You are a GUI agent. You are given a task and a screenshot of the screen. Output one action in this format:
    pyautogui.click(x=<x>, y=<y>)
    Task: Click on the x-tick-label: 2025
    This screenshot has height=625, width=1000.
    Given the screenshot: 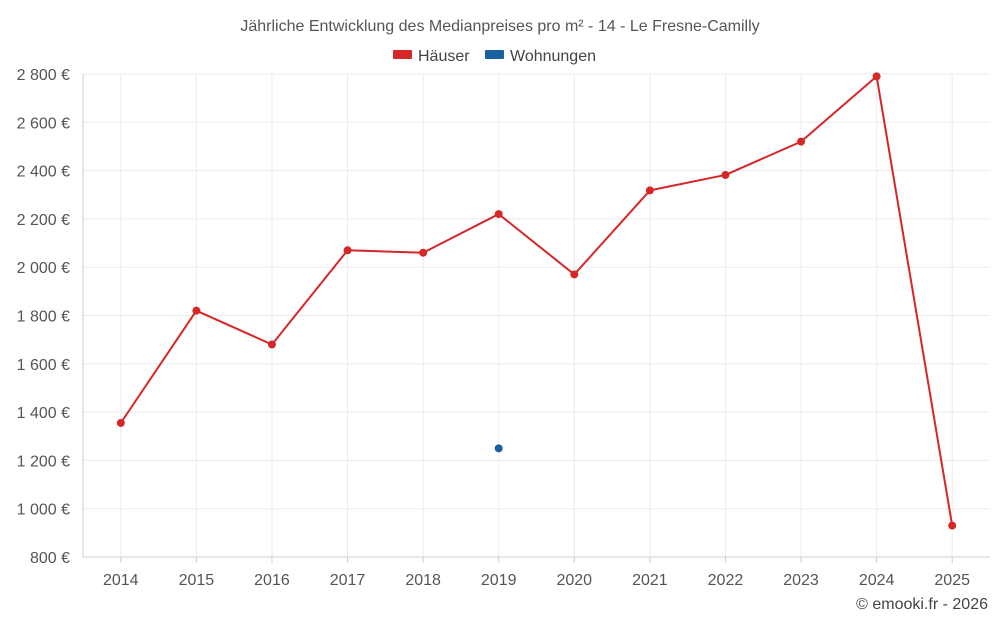 What is the action you would take?
    pyautogui.click(x=952, y=580)
    